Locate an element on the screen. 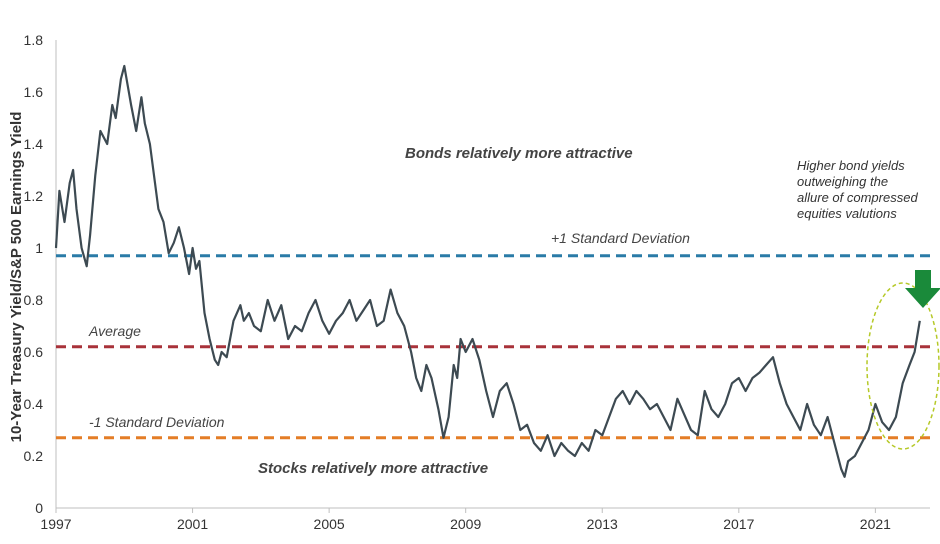  x-tick-label: 1997 is located at coordinates (55, 524).